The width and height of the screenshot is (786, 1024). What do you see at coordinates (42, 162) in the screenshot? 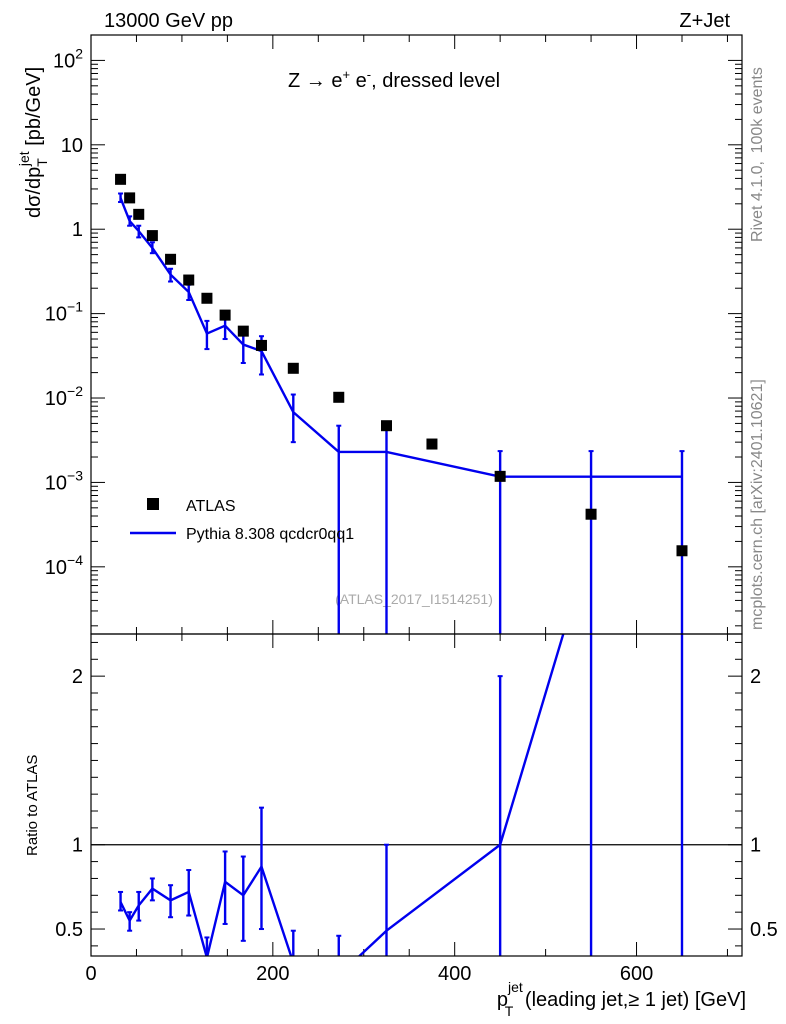
I see `y-label-sub: T` at bounding box center [42, 162].